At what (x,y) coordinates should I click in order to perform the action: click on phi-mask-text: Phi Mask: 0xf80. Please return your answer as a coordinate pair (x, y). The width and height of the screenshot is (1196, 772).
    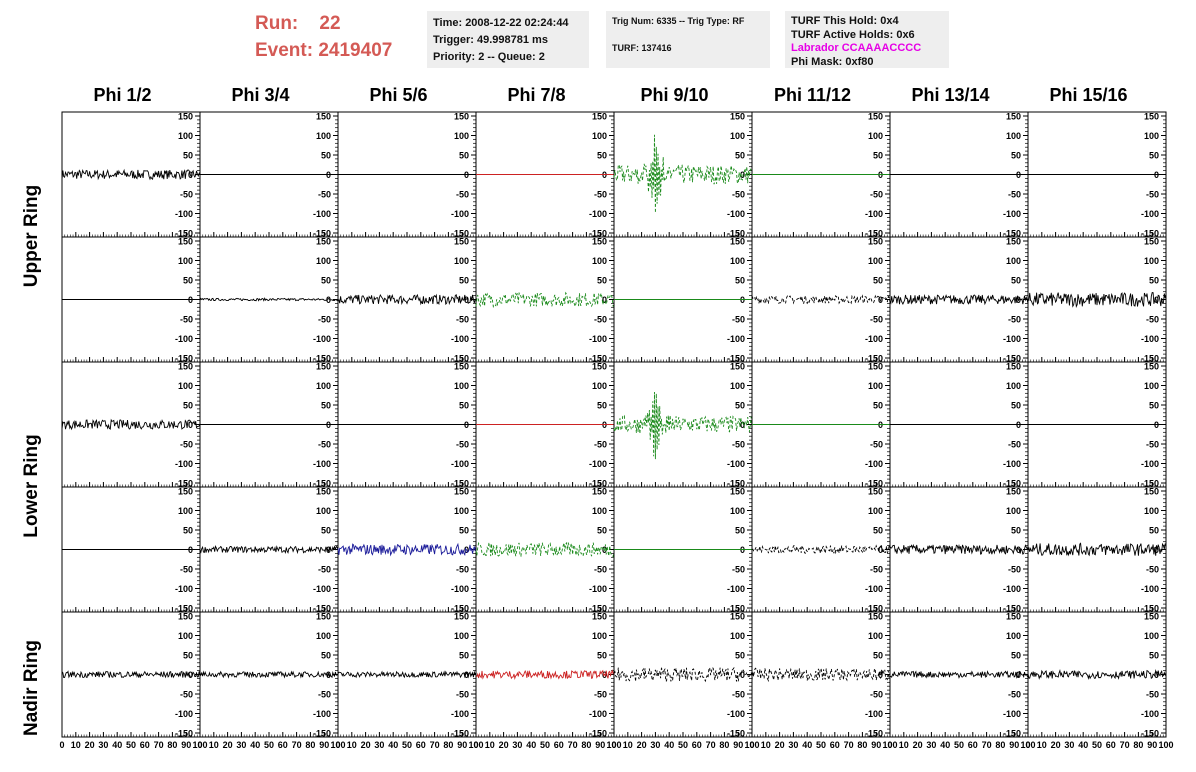
    Looking at the image, I should click on (832, 61).